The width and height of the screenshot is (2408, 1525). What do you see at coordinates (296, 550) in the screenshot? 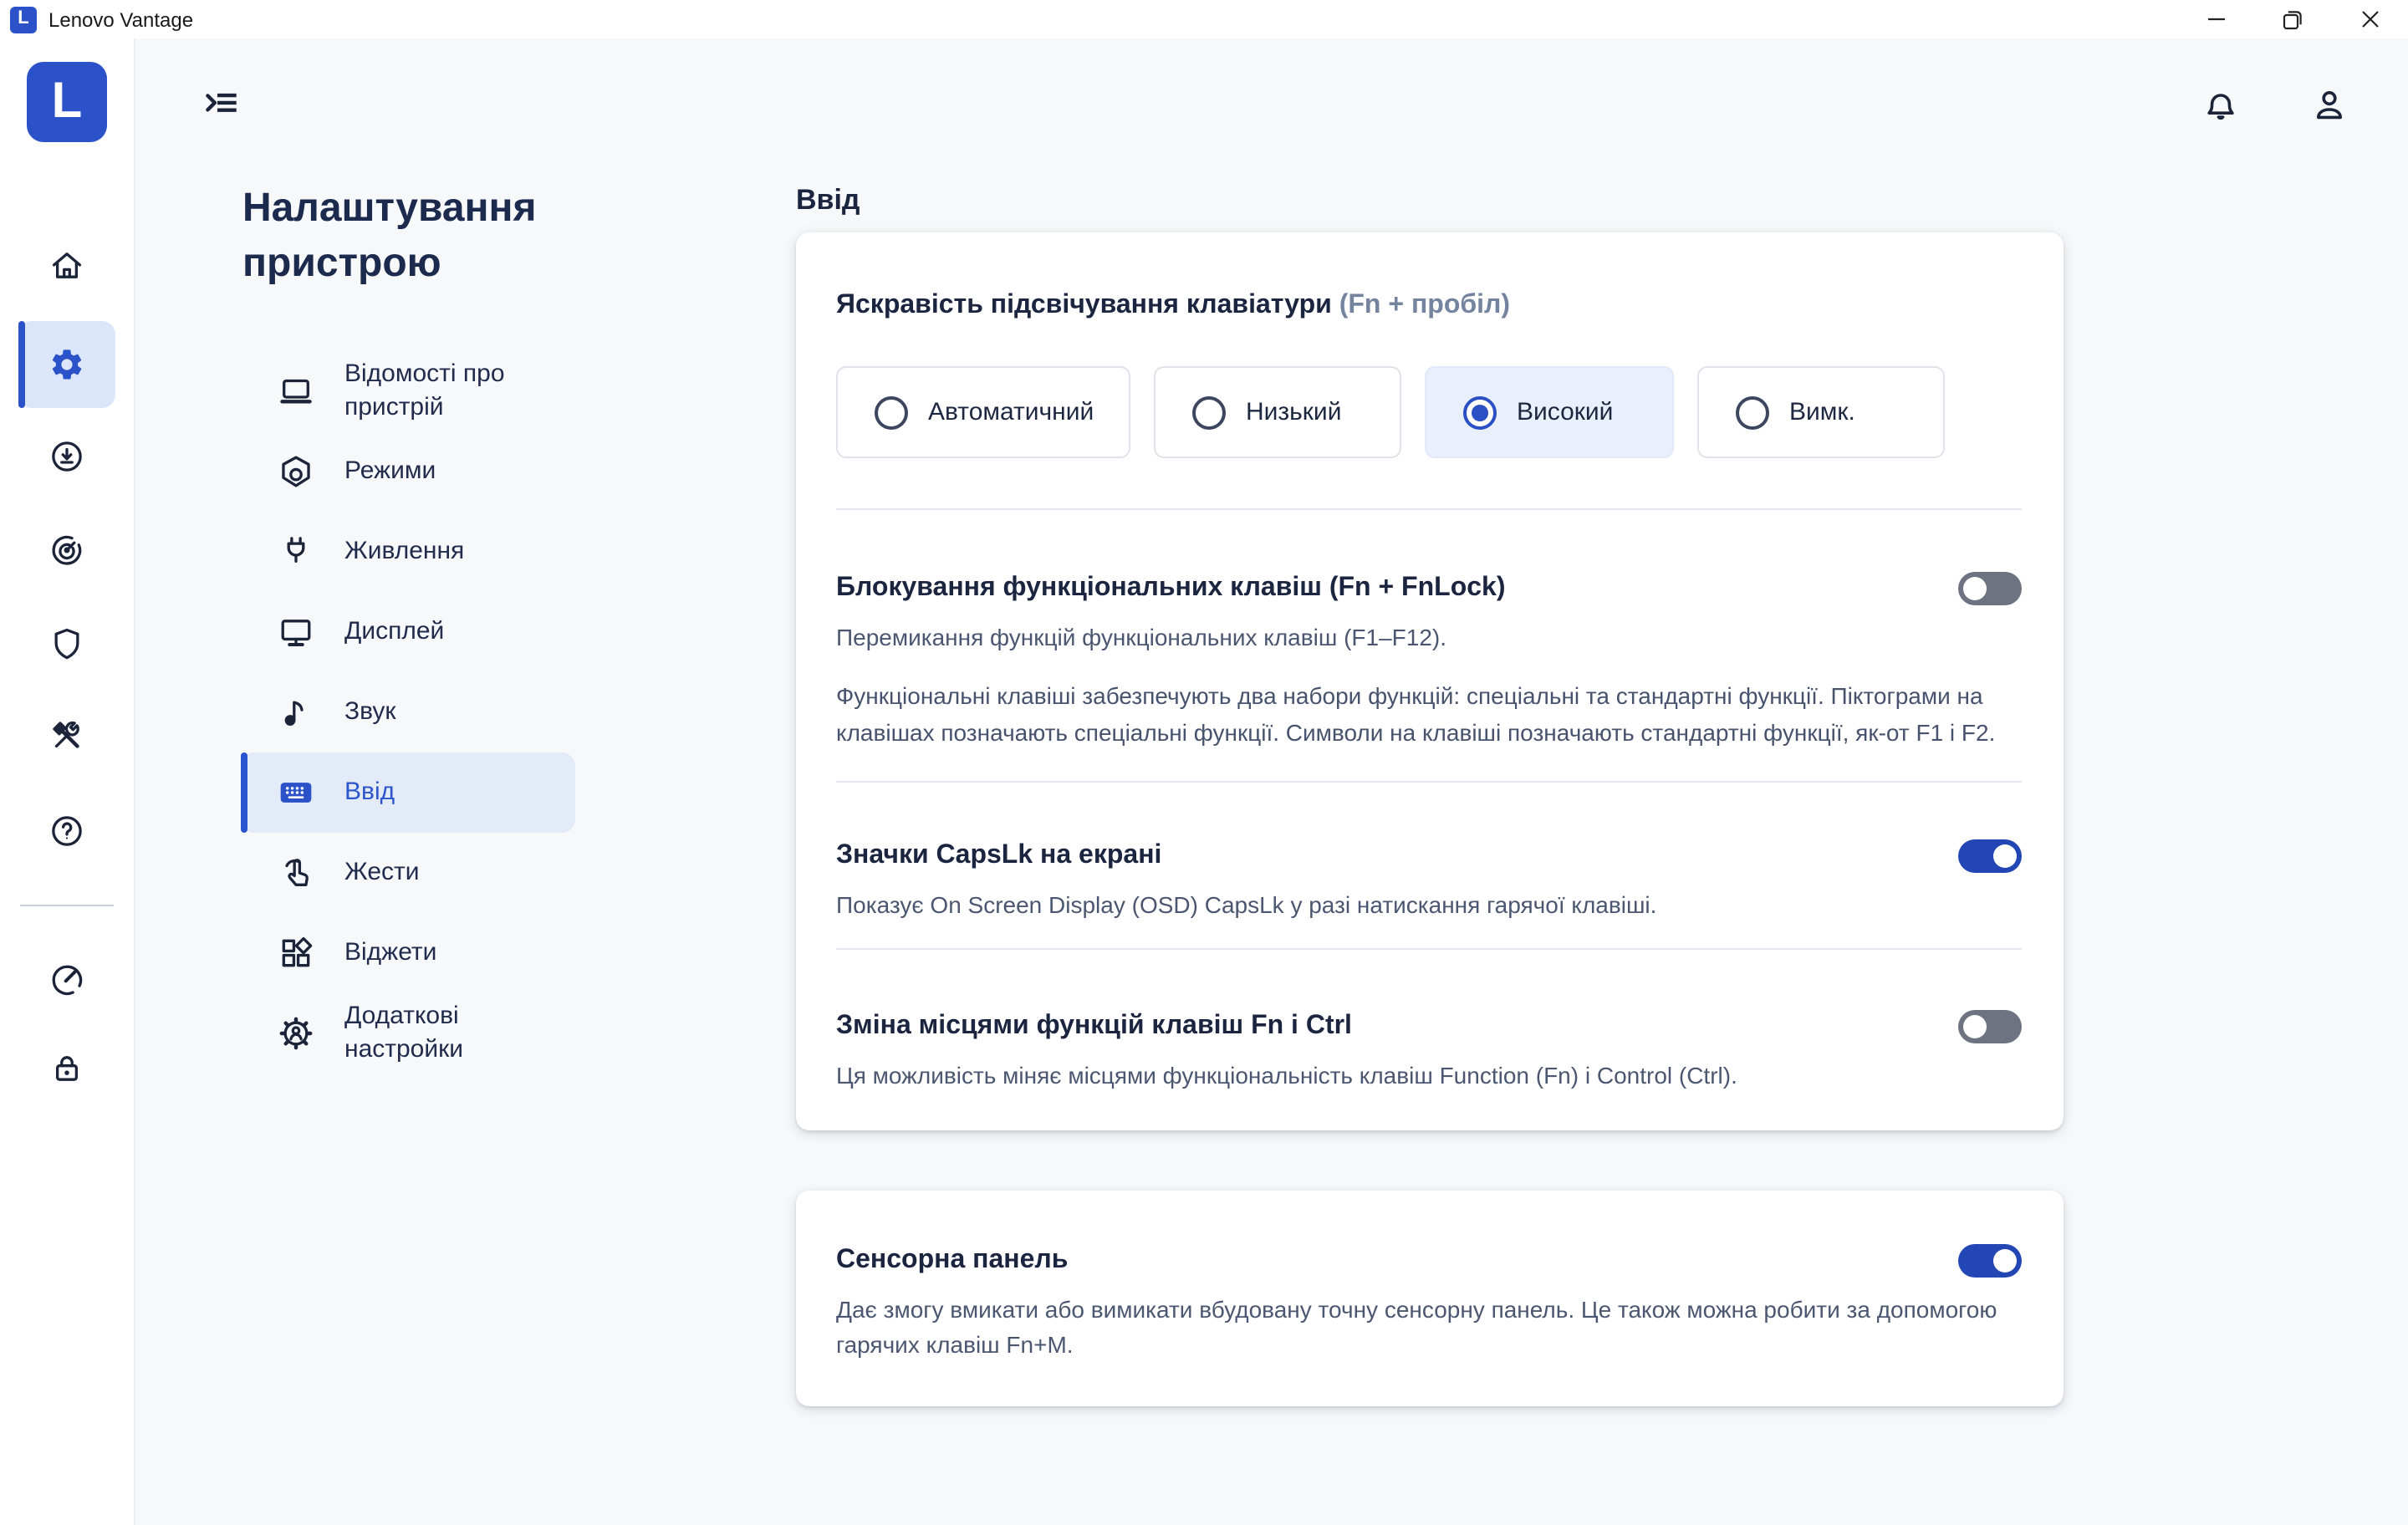
I see `plug-icon` at bounding box center [296, 550].